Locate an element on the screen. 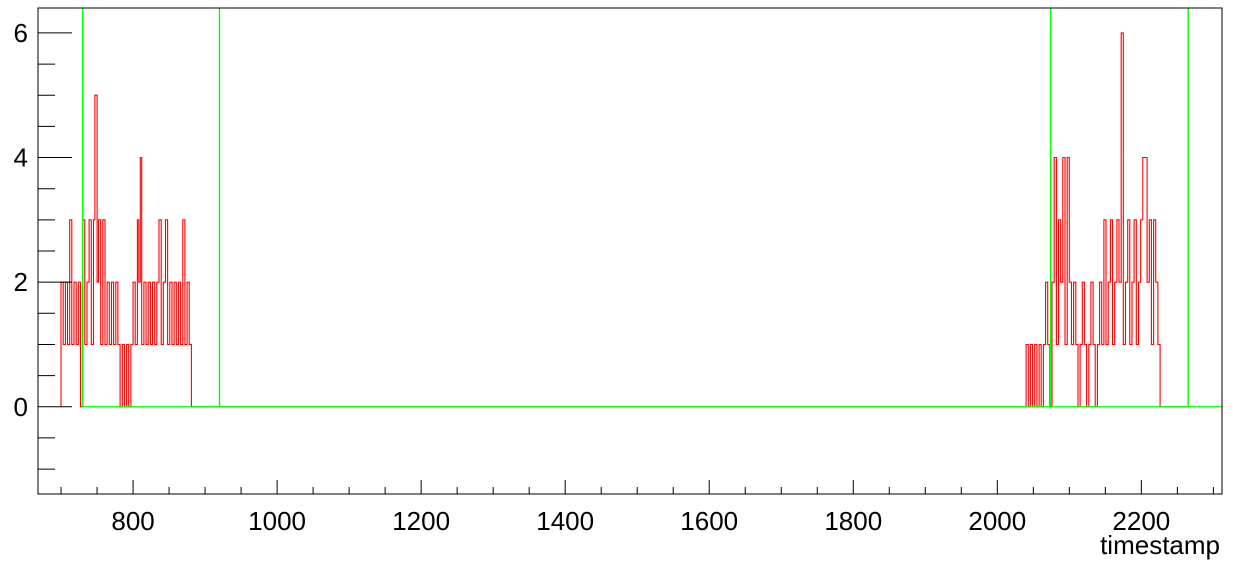 This screenshot has height=565, width=1233. x-tick-label: 1600 is located at coordinates (709, 521).